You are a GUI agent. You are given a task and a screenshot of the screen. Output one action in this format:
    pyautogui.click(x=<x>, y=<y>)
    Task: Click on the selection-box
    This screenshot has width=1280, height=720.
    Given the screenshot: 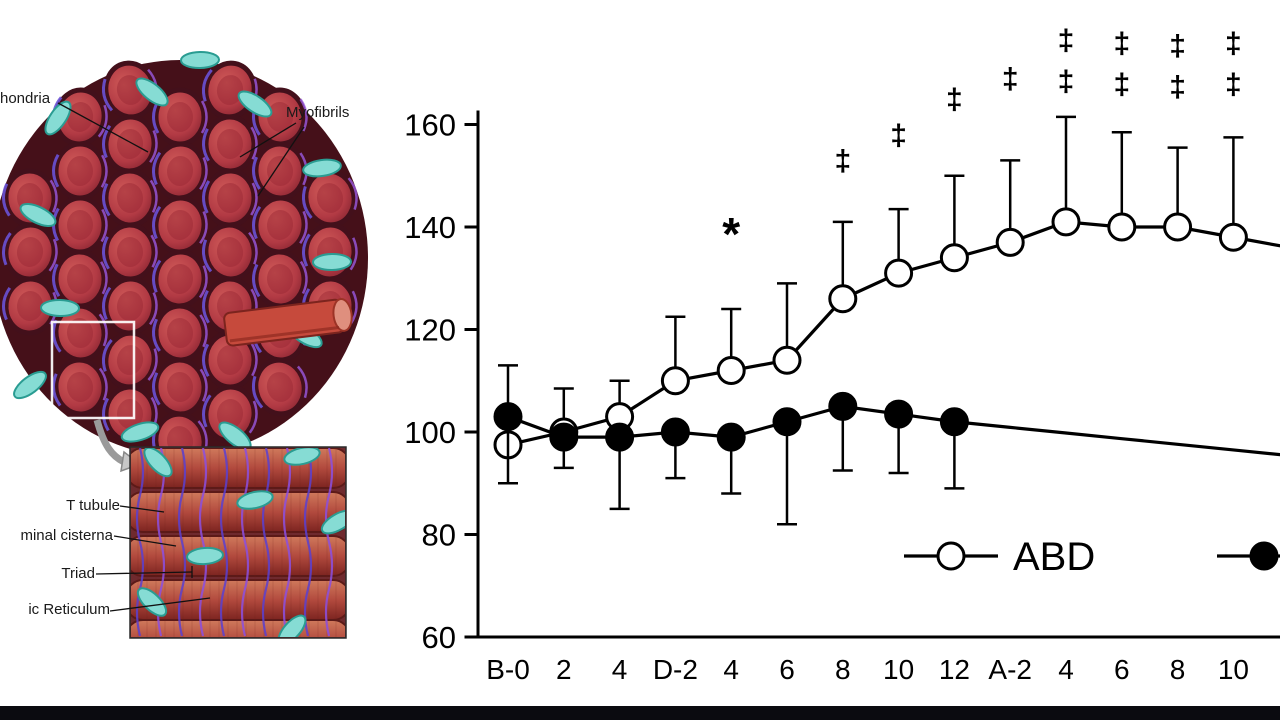 What is the action you would take?
    pyautogui.click(x=93, y=370)
    